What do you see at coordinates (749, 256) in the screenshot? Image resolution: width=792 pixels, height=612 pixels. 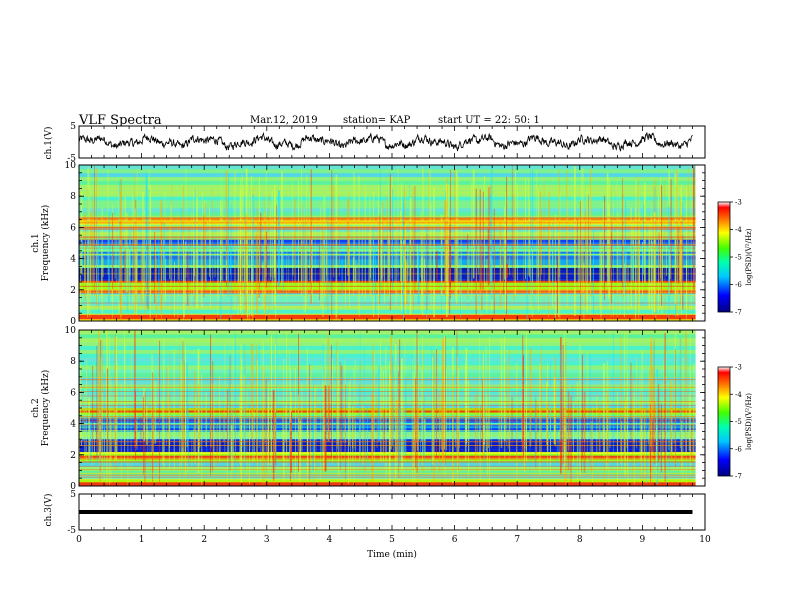 I see `colorbar-label: log(PSD)(V²/Hz)` at bounding box center [749, 256].